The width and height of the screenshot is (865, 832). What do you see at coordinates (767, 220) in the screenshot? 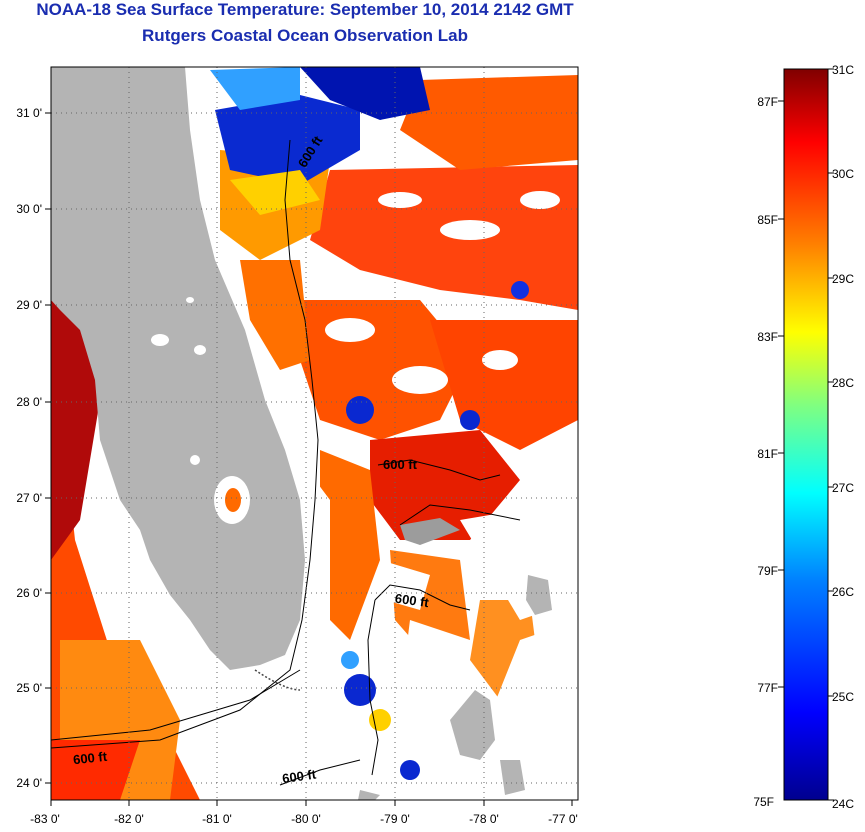
I see `colorbar-fahrenheit-label: 85F` at bounding box center [767, 220].